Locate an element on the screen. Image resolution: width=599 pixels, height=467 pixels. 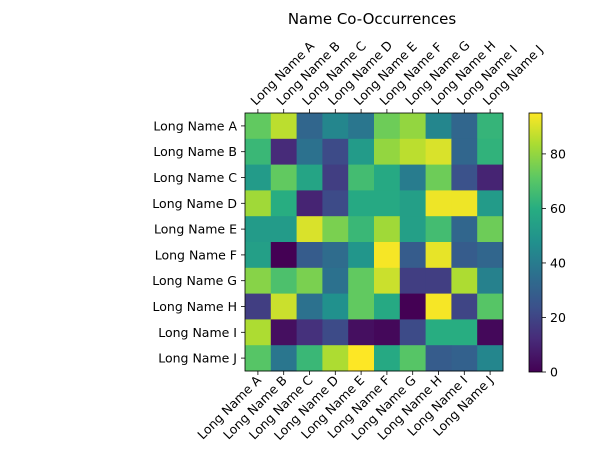
chart-title: Name Co-Occurrences is located at coordinates (372, 19).